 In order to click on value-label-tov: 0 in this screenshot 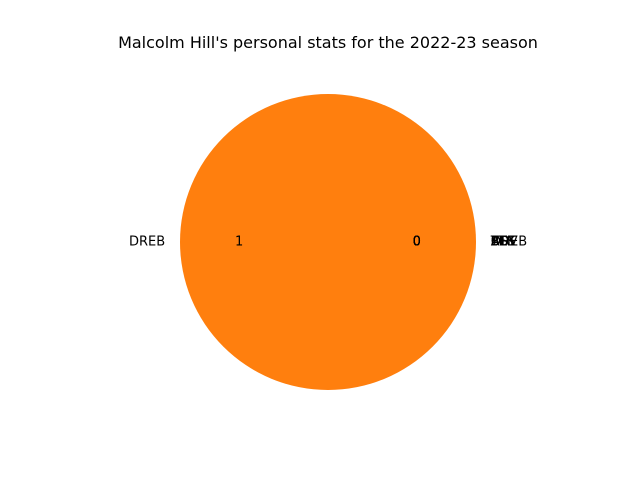, I will do `click(417, 242)`.